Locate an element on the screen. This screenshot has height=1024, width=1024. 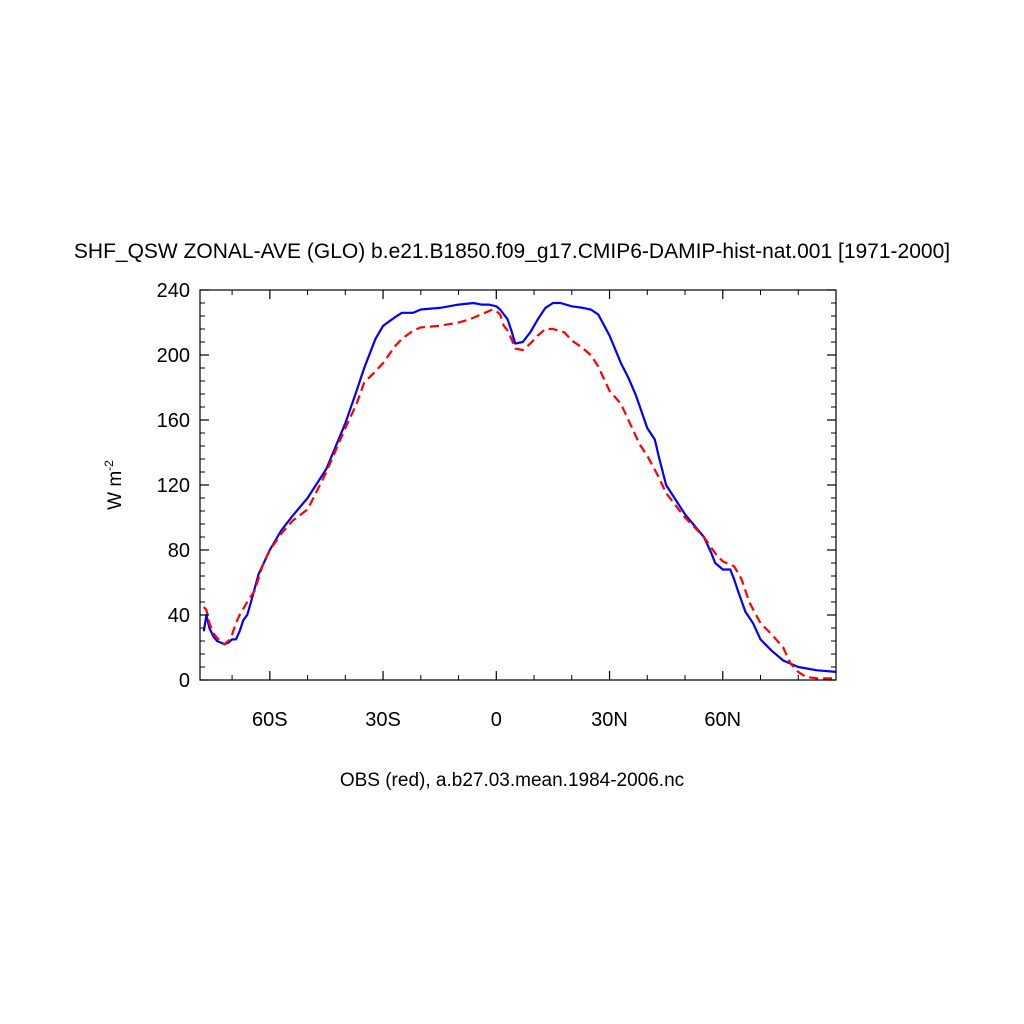
y-axis-label-base: W m is located at coordinates (115, 490).